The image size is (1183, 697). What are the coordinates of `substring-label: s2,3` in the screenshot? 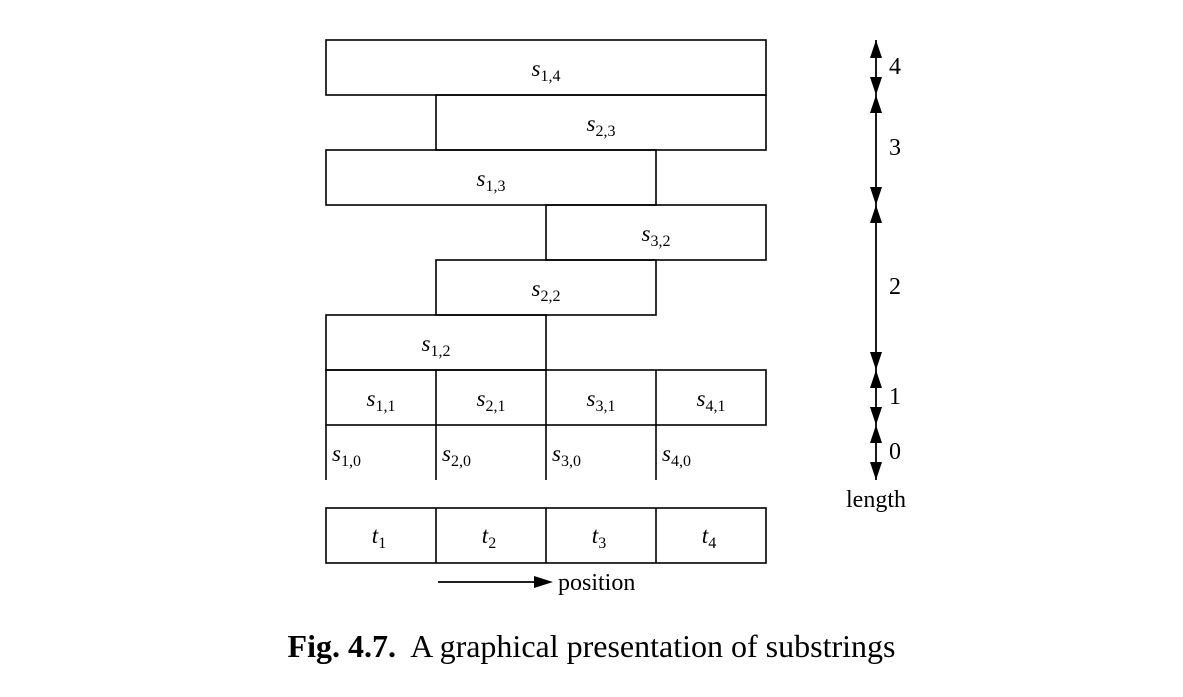 It's located at (601, 125).